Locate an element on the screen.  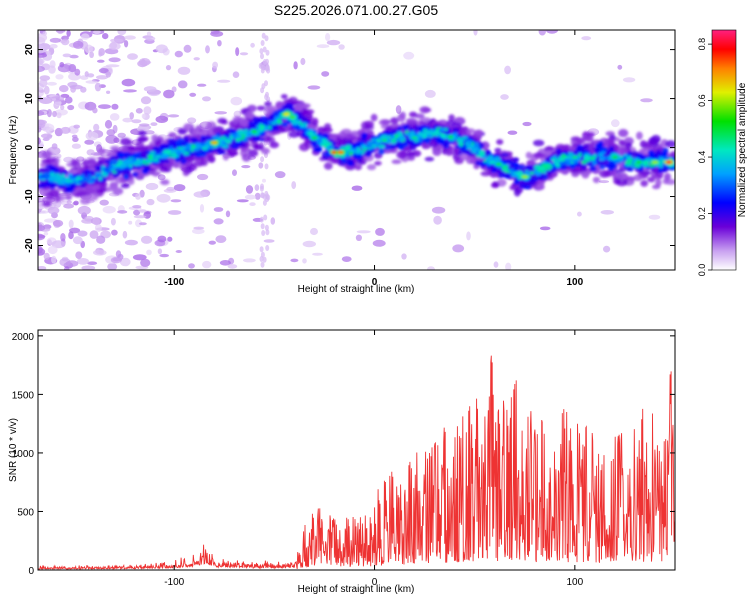
figure-title: S225.2026.071.00.27.G05 is located at coordinates (356, 10).